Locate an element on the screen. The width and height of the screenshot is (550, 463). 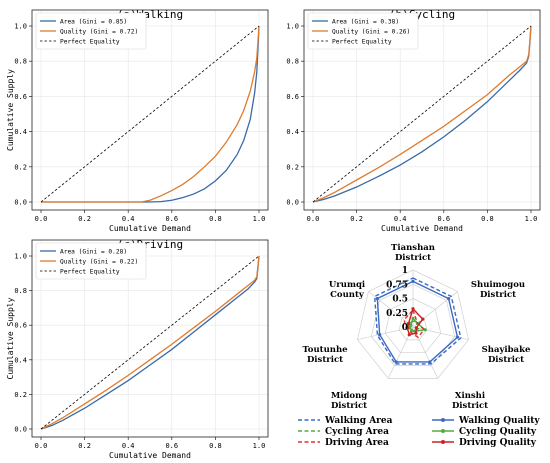
legend-label: Quality (Gini = 0.26) is located at coordinates (371, 31).